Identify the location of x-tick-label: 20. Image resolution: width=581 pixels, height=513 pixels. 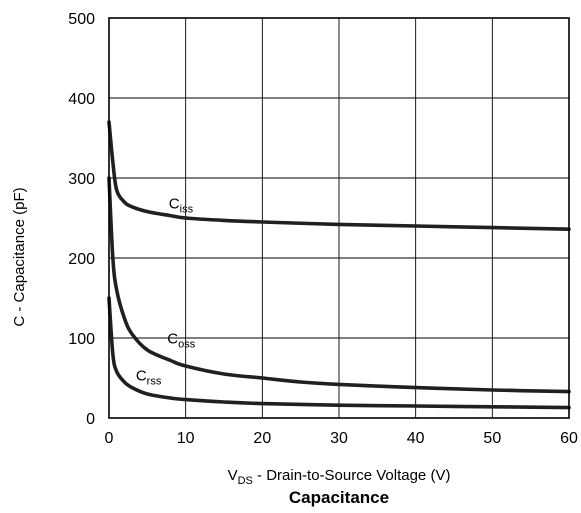
(262, 438).